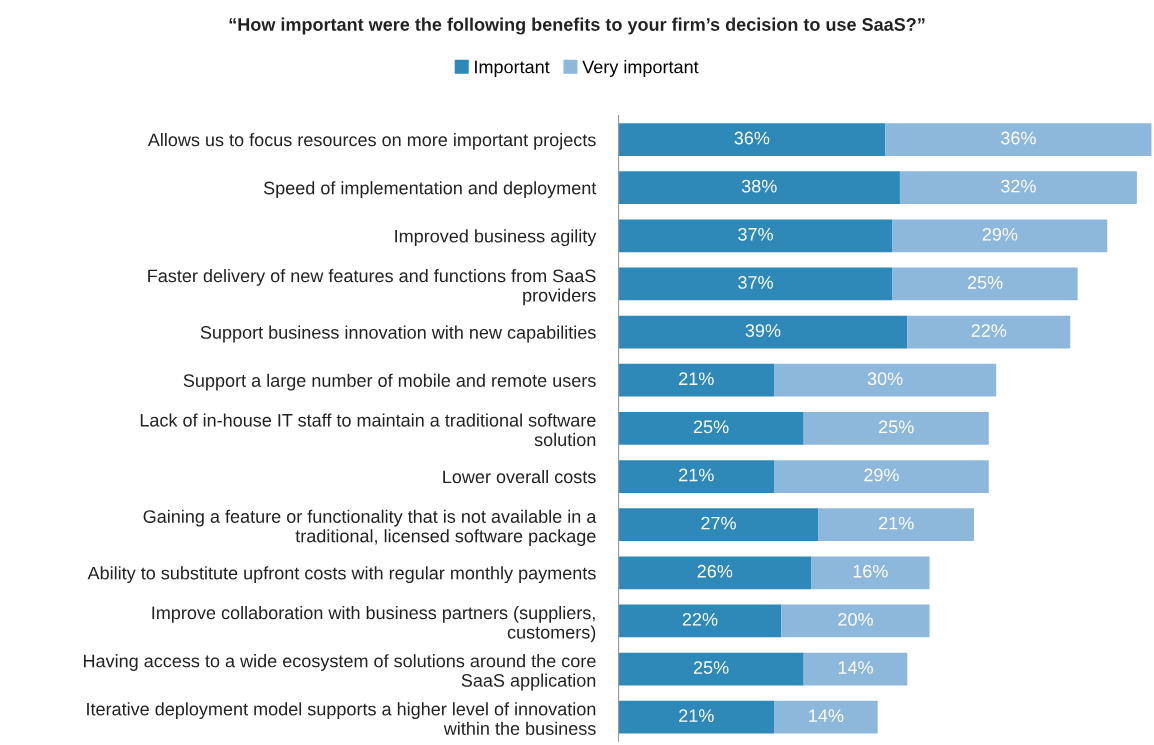 The image size is (1154, 745). I want to click on y-tick-label: Allows us to focus resources on more important projects, so click(371, 141).